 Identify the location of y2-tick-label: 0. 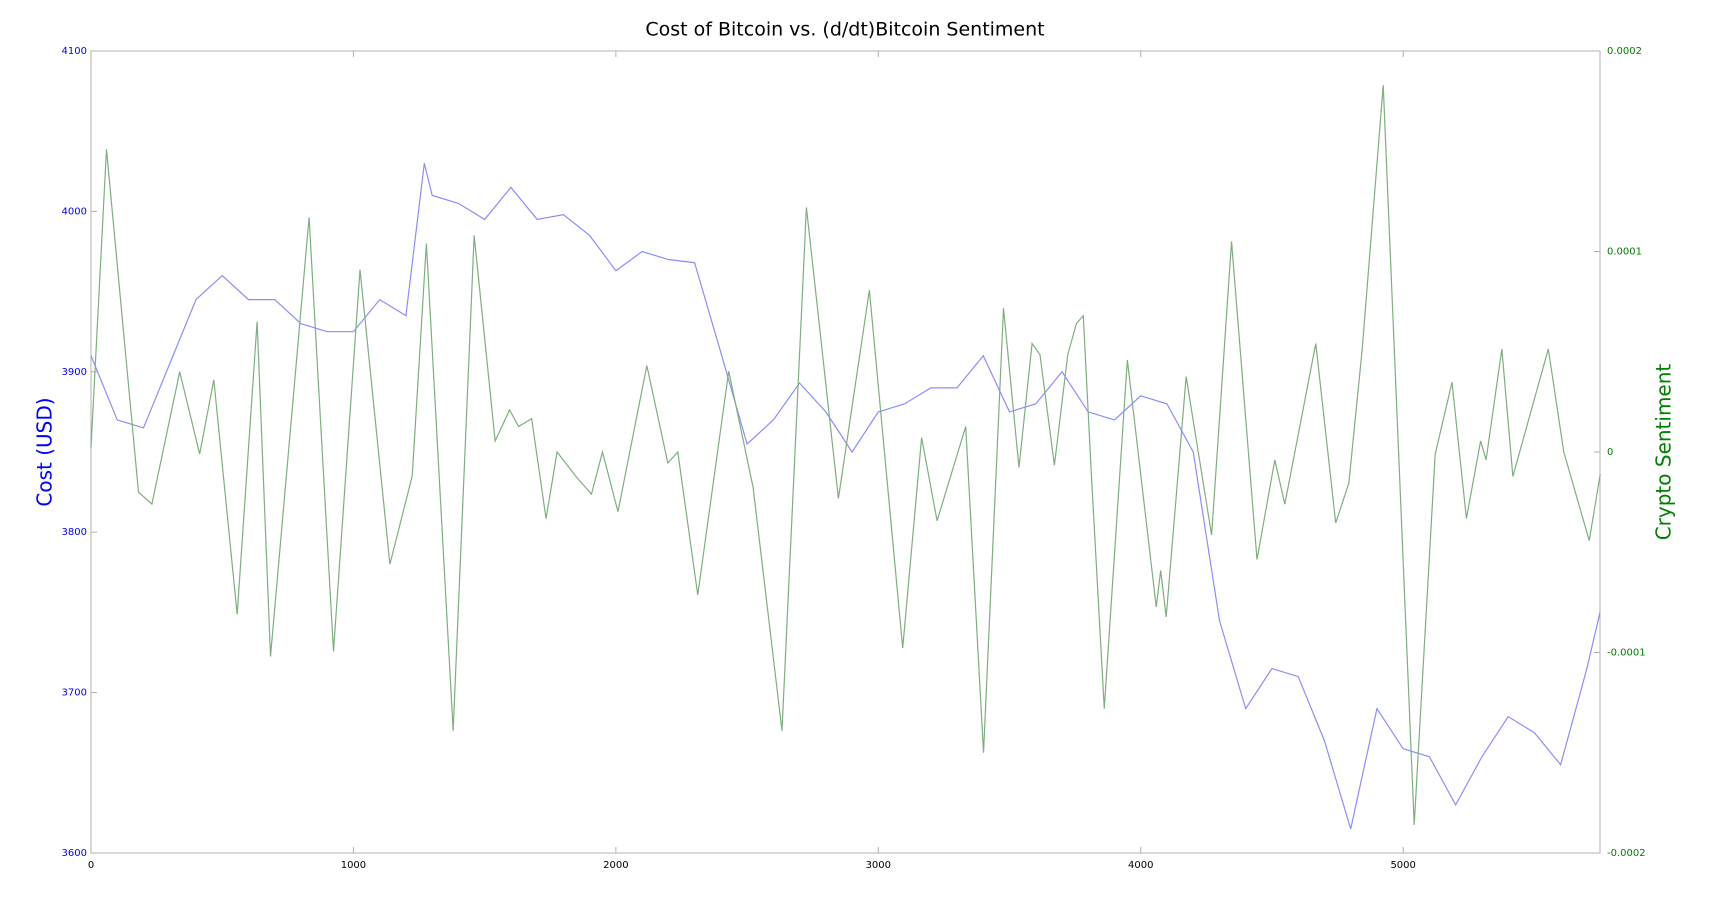
(1610, 452).